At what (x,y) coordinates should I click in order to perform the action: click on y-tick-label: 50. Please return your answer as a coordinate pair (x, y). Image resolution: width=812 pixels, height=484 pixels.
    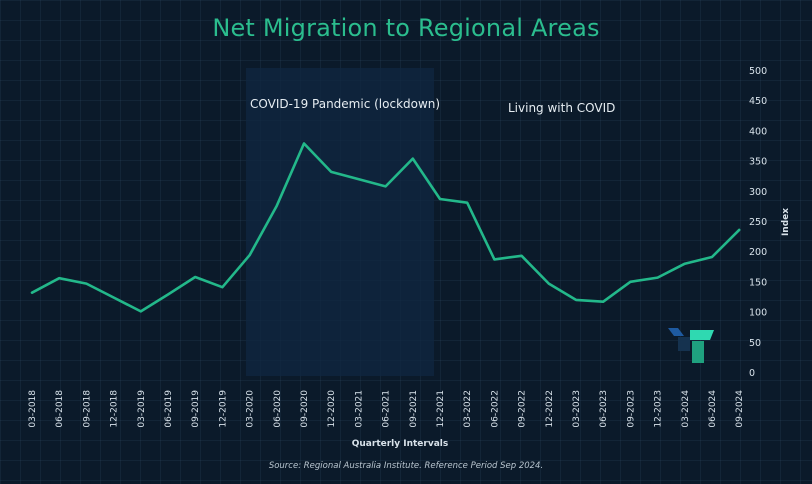
    Looking at the image, I should click on (755, 343).